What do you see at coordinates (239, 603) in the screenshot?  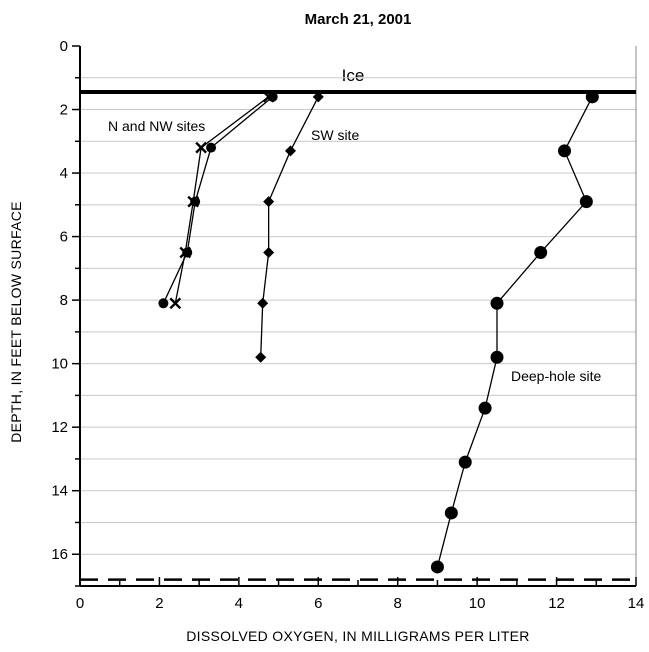 I see `x-tick-label: 4` at bounding box center [239, 603].